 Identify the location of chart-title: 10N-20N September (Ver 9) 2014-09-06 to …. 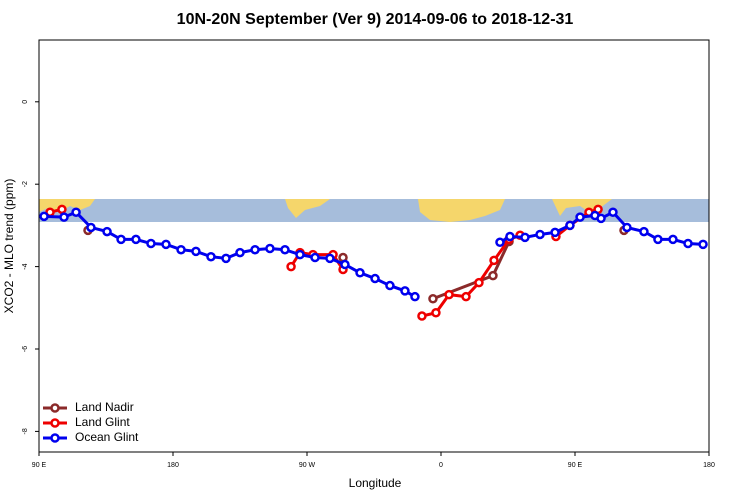
(375, 19).